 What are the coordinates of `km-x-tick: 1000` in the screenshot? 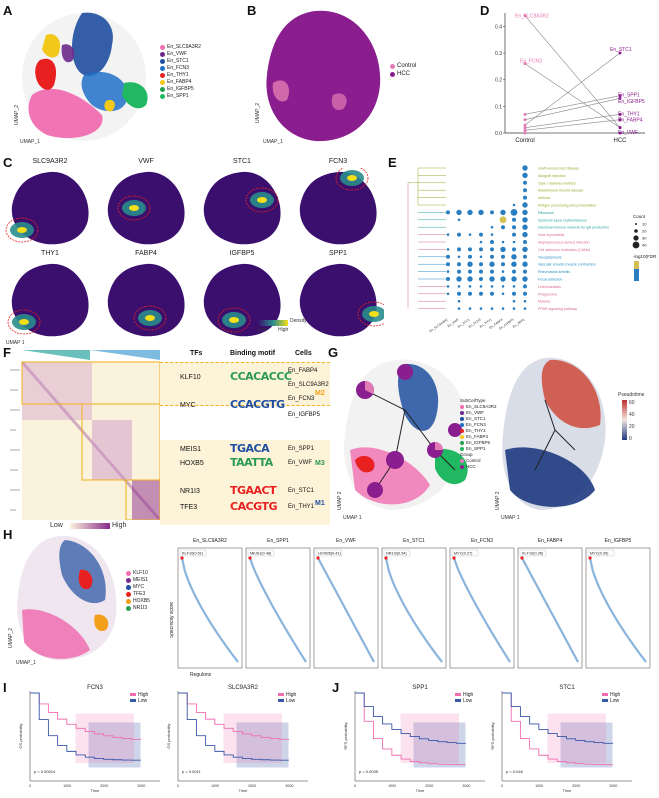 It's located at (539, 786).